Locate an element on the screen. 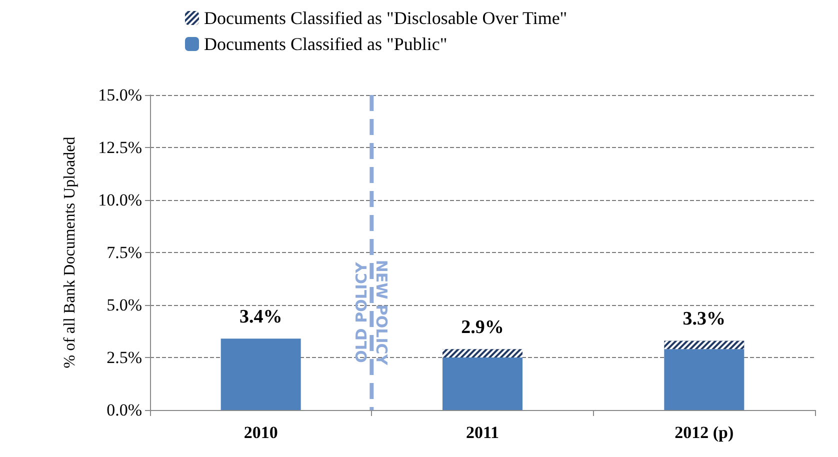  x-tick-label: 2010 is located at coordinates (261, 432).